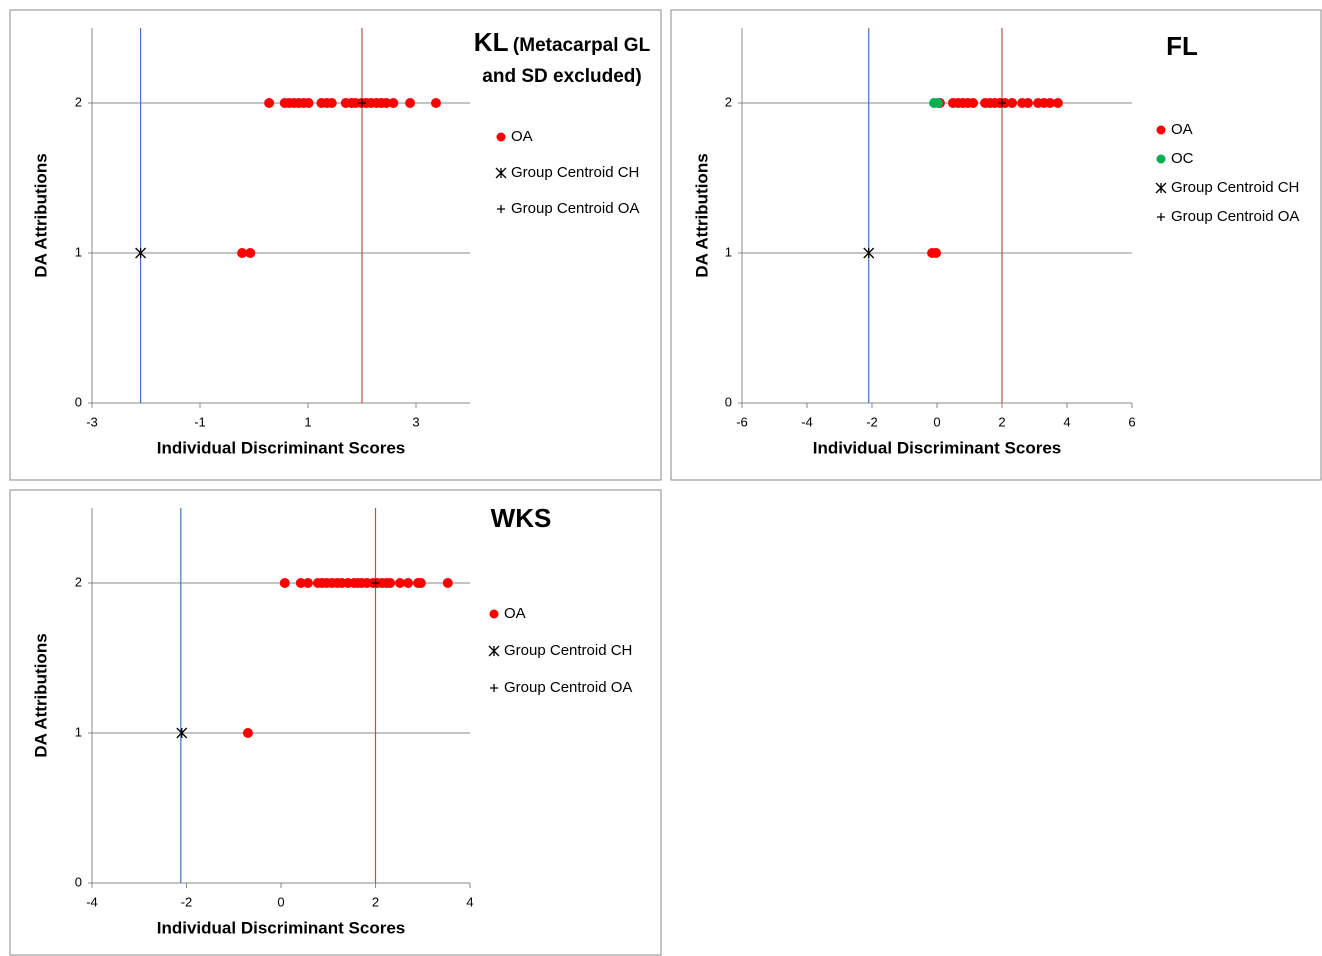 The height and width of the screenshot is (956, 1322). I want to click on title-text: KL, so click(491, 42).